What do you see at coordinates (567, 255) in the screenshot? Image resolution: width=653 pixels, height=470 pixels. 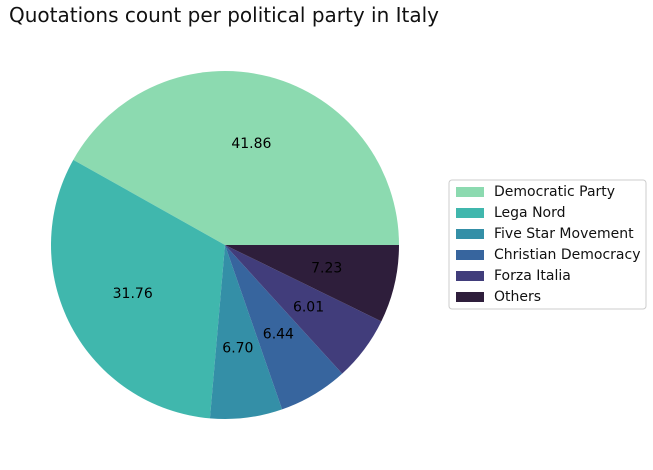 I see `legend-label-christian-democracy: Christian Democracy` at bounding box center [567, 255].